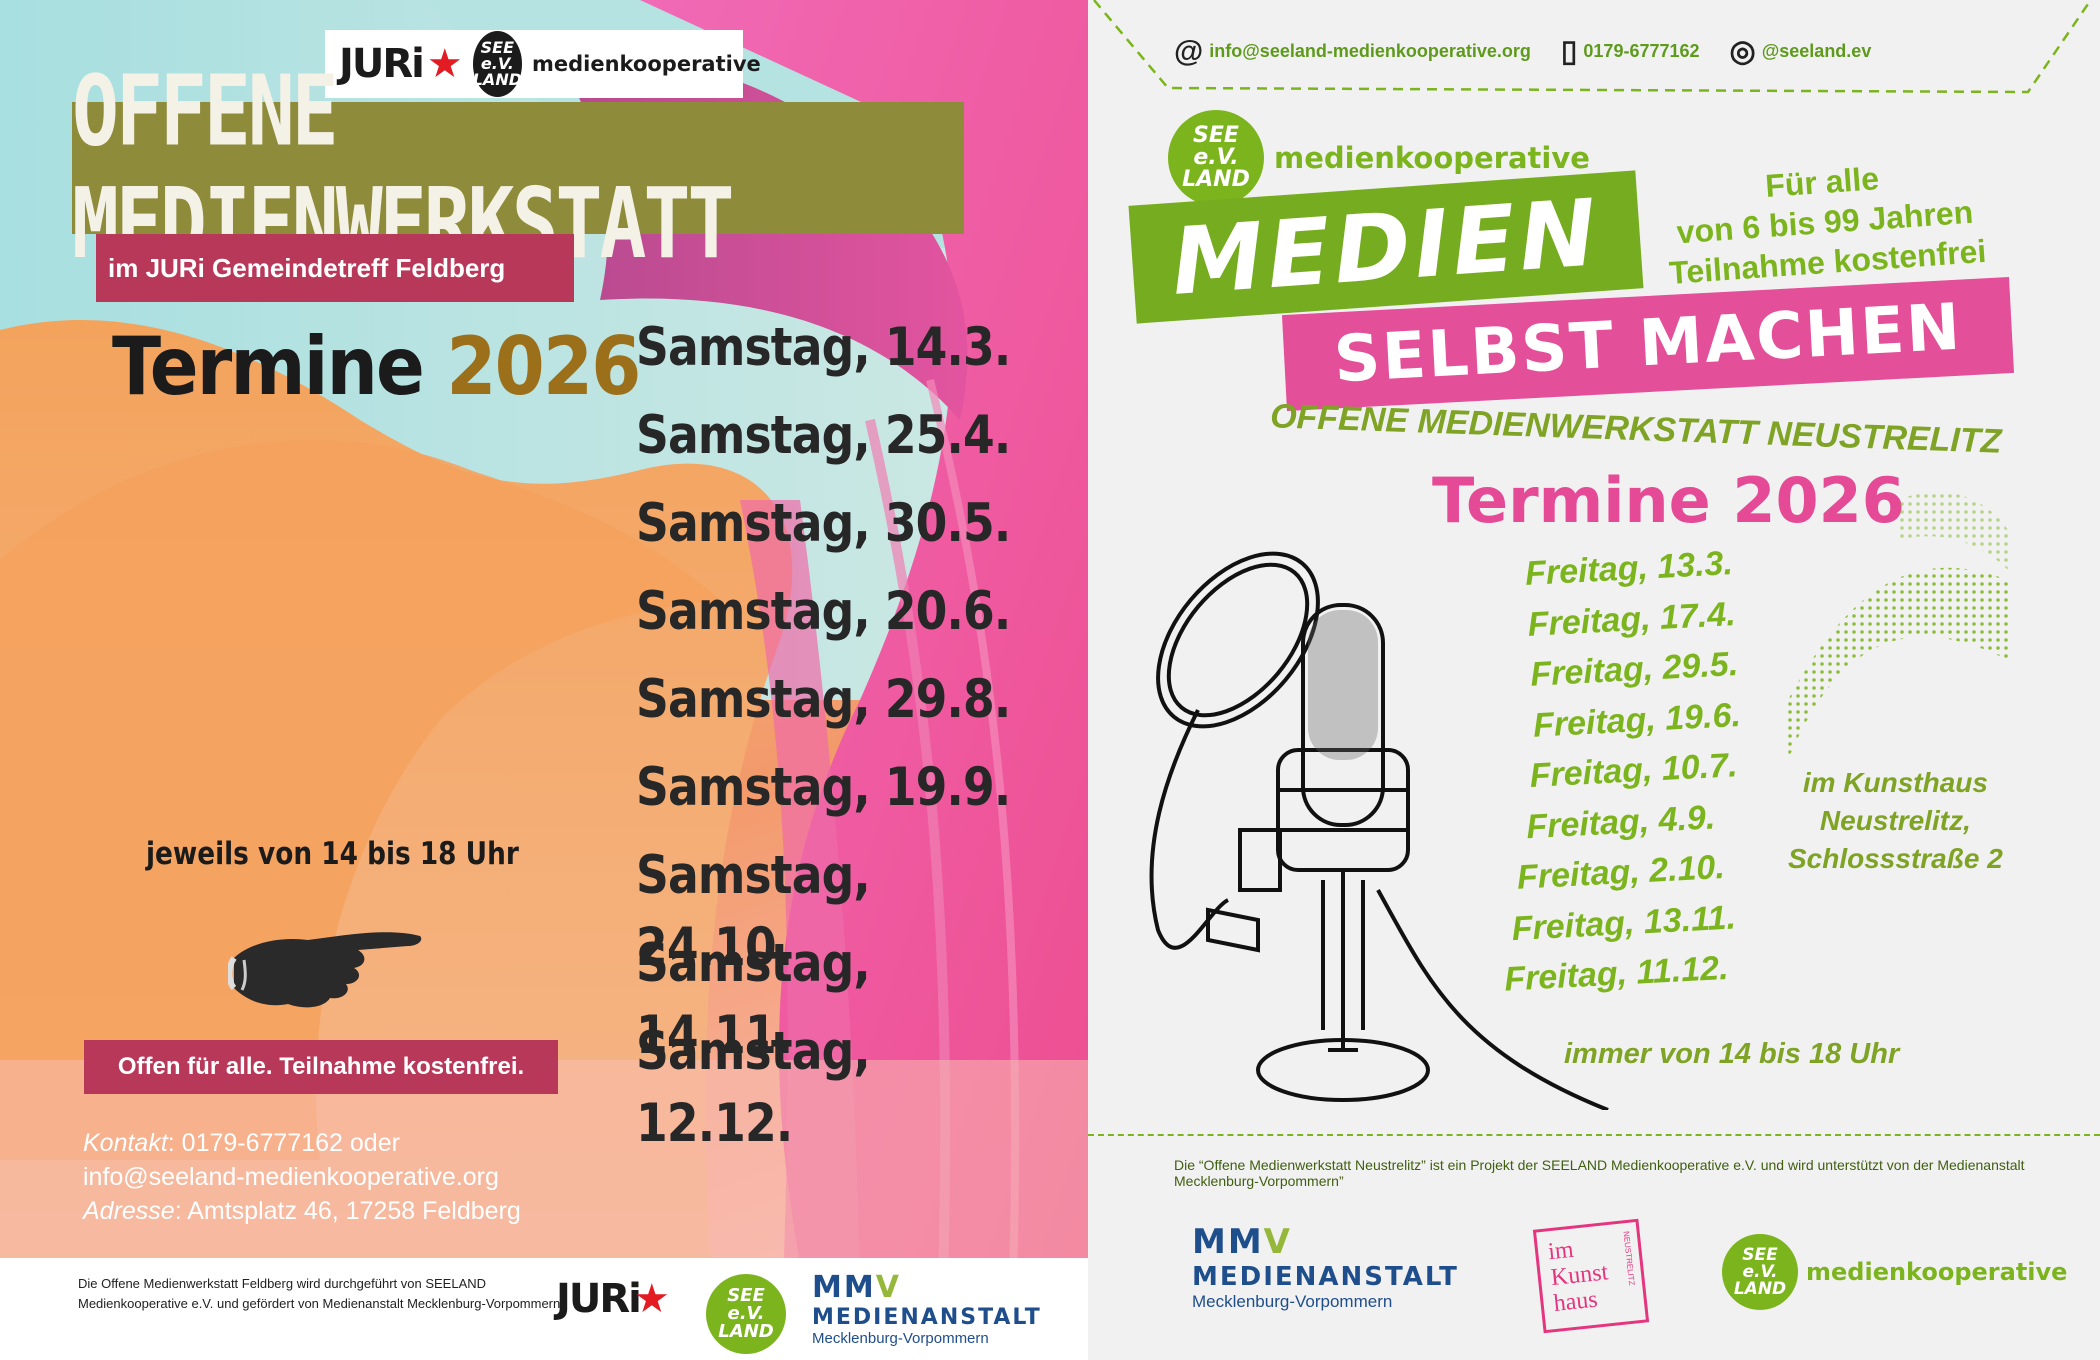 The width and height of the screenshot is (2100, 1360). Describe the element at coordinates (1386, 247) in the screenshot. I see `medien-heading: MEDIEN` at that location.